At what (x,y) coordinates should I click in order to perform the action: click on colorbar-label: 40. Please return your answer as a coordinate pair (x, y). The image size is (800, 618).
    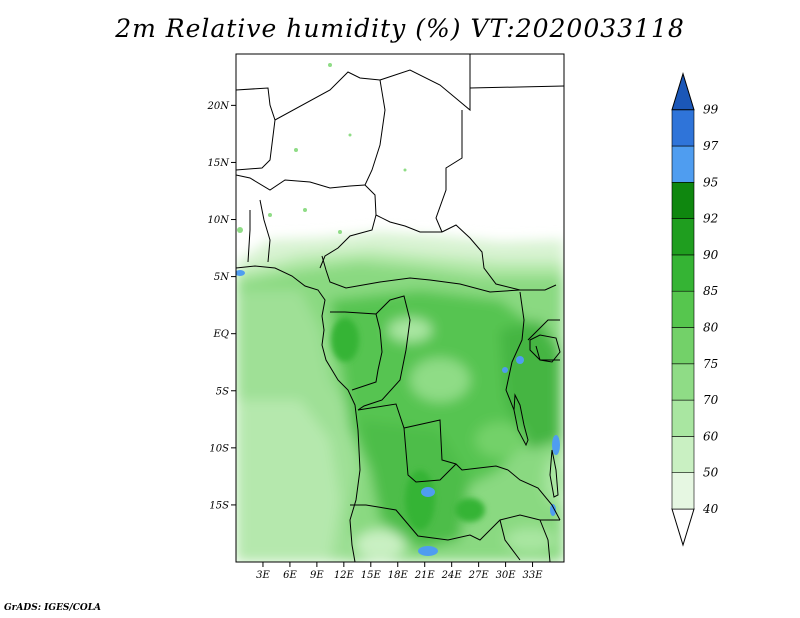
    Looking at the image, I should click on (710, 509).